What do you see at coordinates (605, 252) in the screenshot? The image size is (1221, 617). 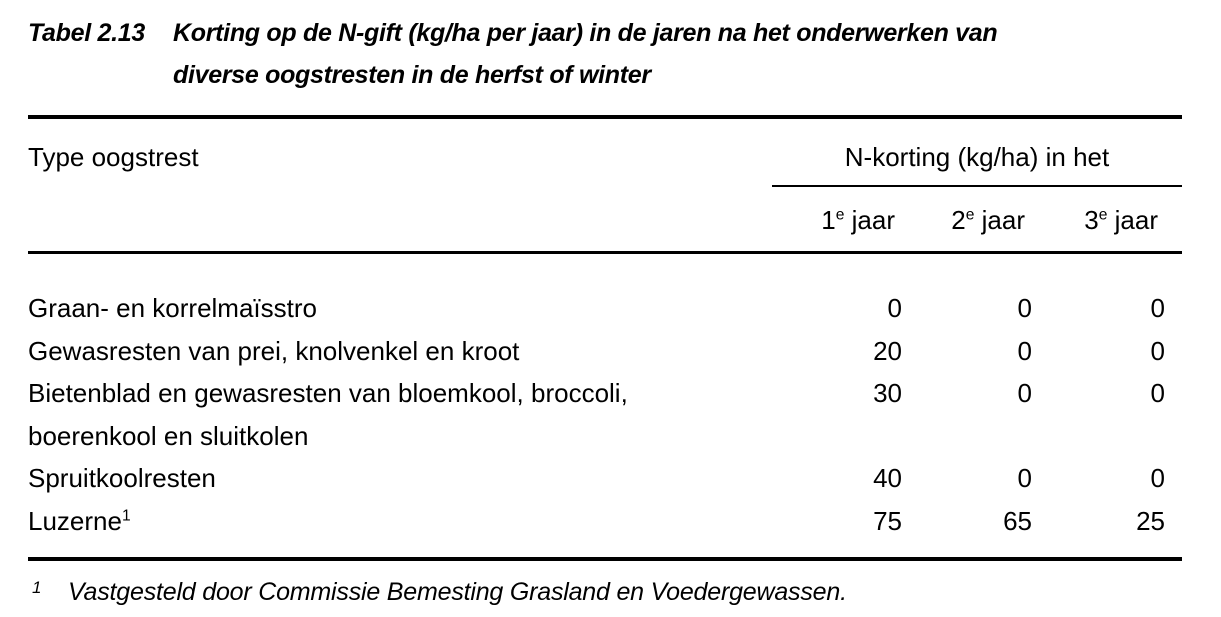 I see `header-rule` at bounding box center [605, 252].